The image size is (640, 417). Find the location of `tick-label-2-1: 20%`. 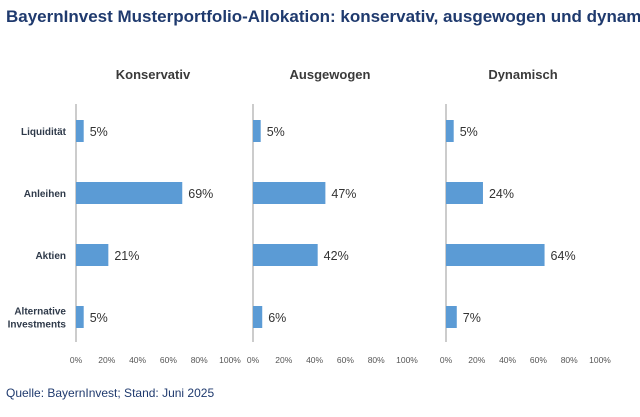

tick-label-2-1: 20% is located at coordinates (476, 360).